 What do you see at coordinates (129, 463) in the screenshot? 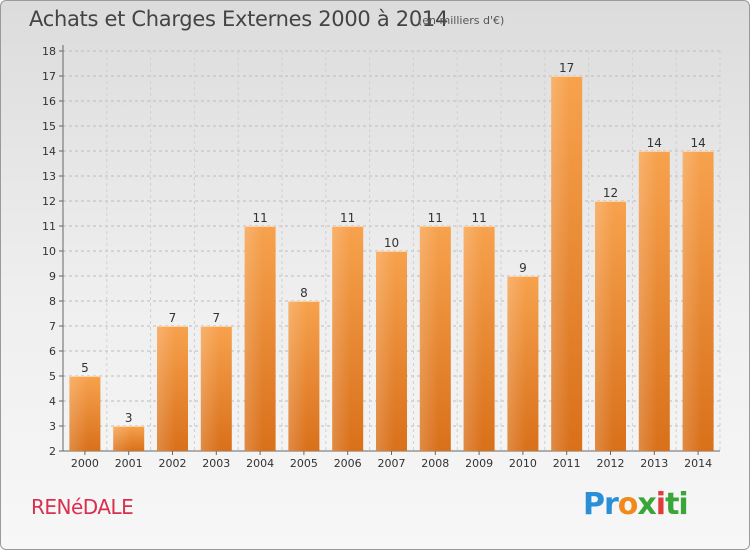
I see `x-tick-label: 2001` at bounding box center [129, 463].